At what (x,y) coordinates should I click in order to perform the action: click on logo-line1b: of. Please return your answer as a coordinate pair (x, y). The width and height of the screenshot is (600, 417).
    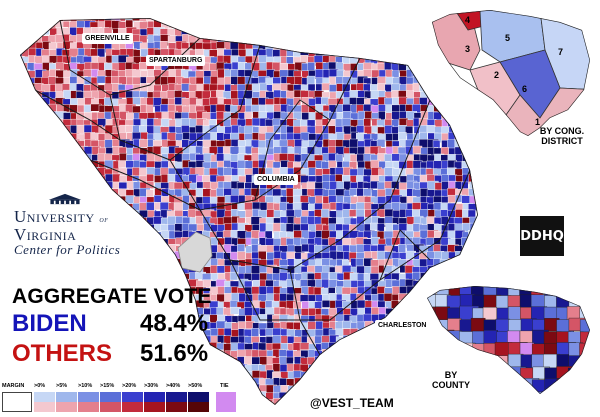
    Looking at the image, I should click on (104, 219).